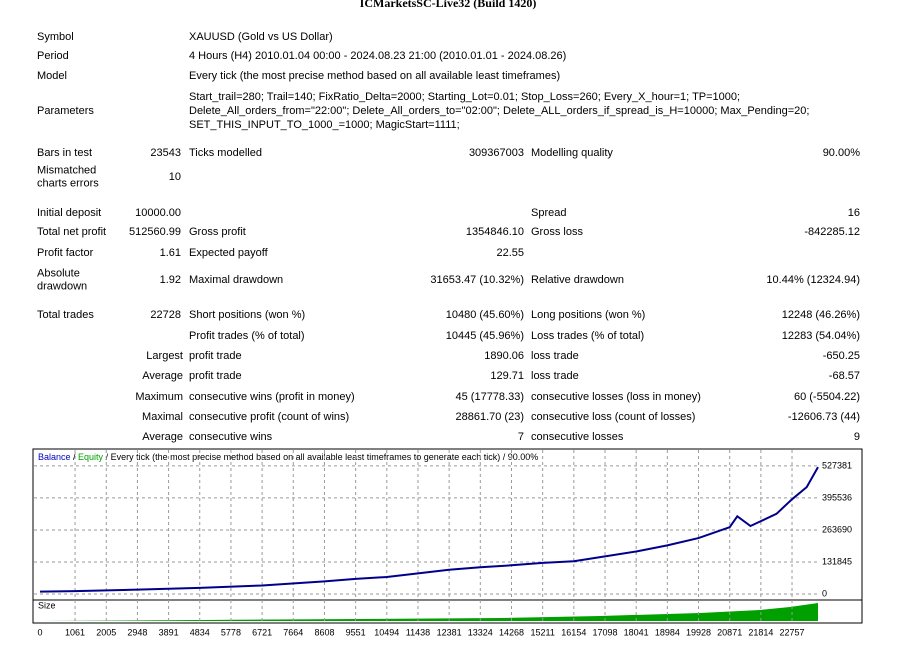  Describe the element at coordinates (521, 437) in the screenshot. I see `row-value: 7` at that location.